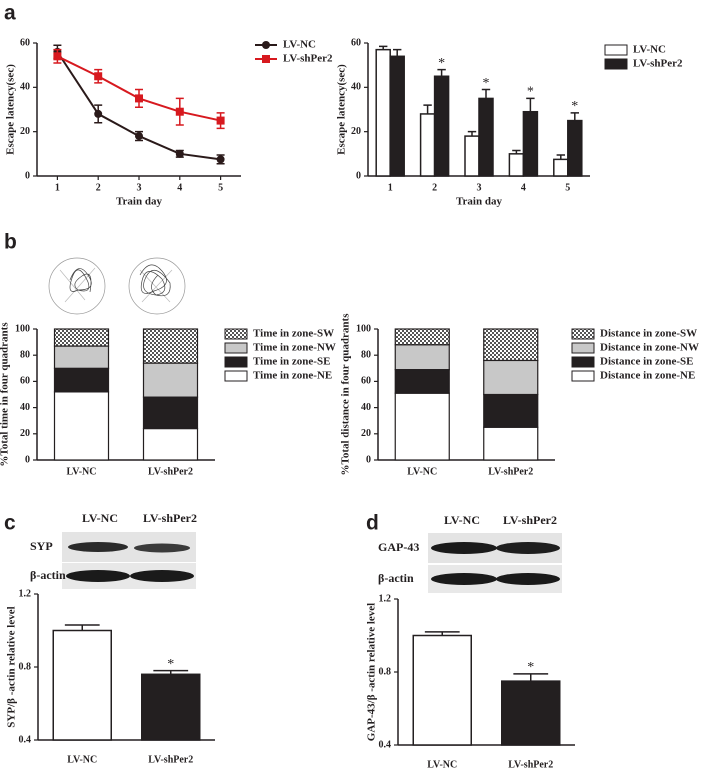  What do you see at coordinates (12, 666) in the screenshot?
I see `y-axis-label: SYP/β -actin relative level` at bounding box center [12, 666].